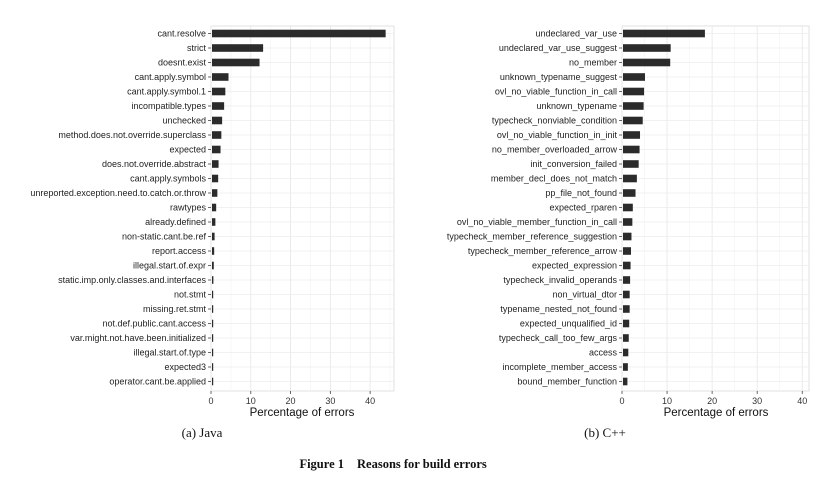 This screenshot has height=478, width=835. I want to click on category-label: report.access, so click(179, 251).